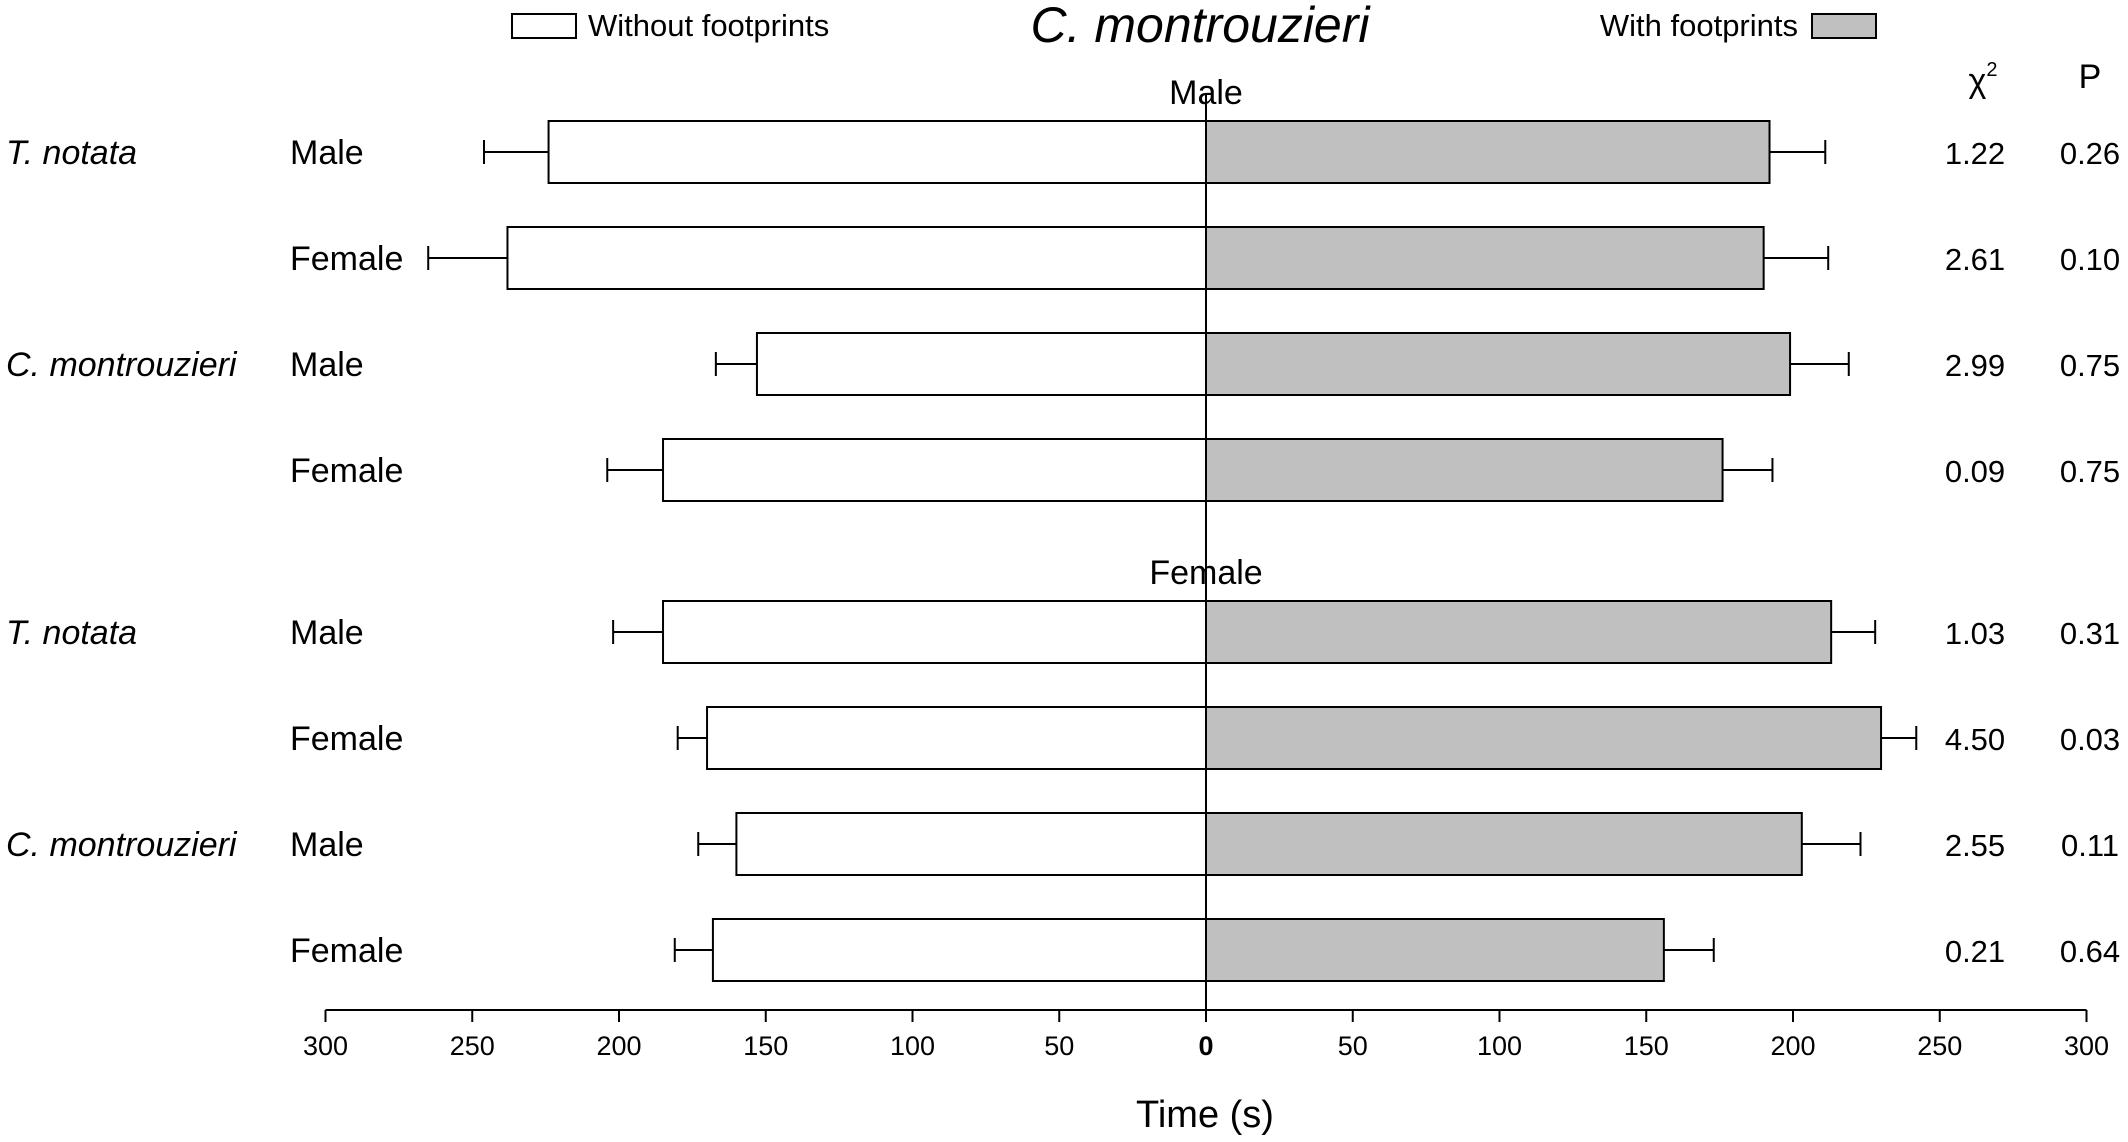  What do you see at coordinates (2090, 845) in the screenshot?
I see `p-value: 0.11` at bounding box center [2090, 845].